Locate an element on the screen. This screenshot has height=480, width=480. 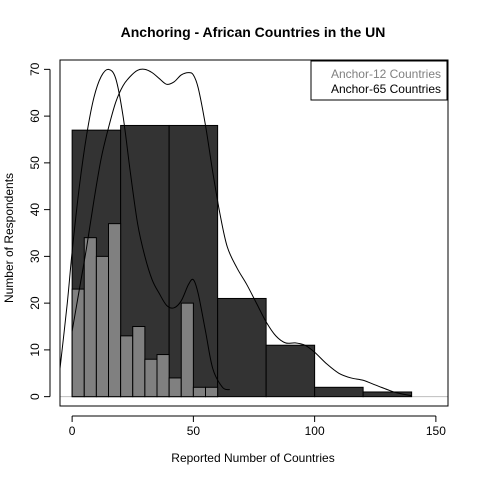
y-axis: 0 10 20 30 40 50 60 70 is located at coordinates (39, 231).